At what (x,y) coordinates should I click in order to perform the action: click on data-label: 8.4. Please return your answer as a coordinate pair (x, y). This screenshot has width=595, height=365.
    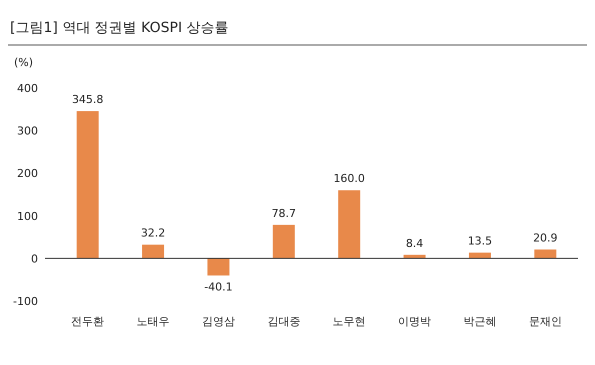
    Looking at the image, I should click on (415, 243).